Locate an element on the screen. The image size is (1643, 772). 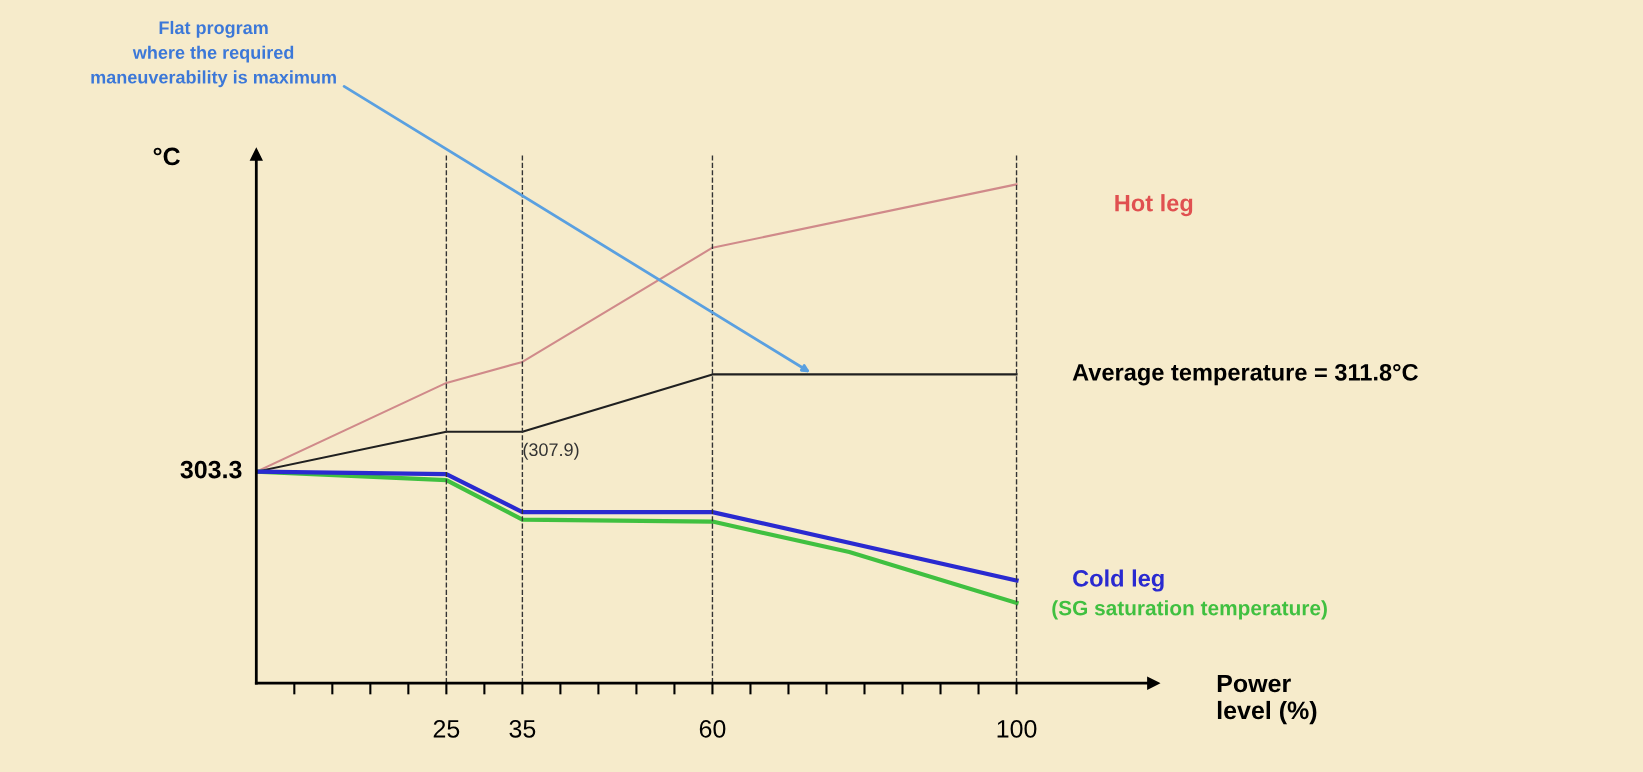
y-axis-title: °C is located at coordinates (166, 156).